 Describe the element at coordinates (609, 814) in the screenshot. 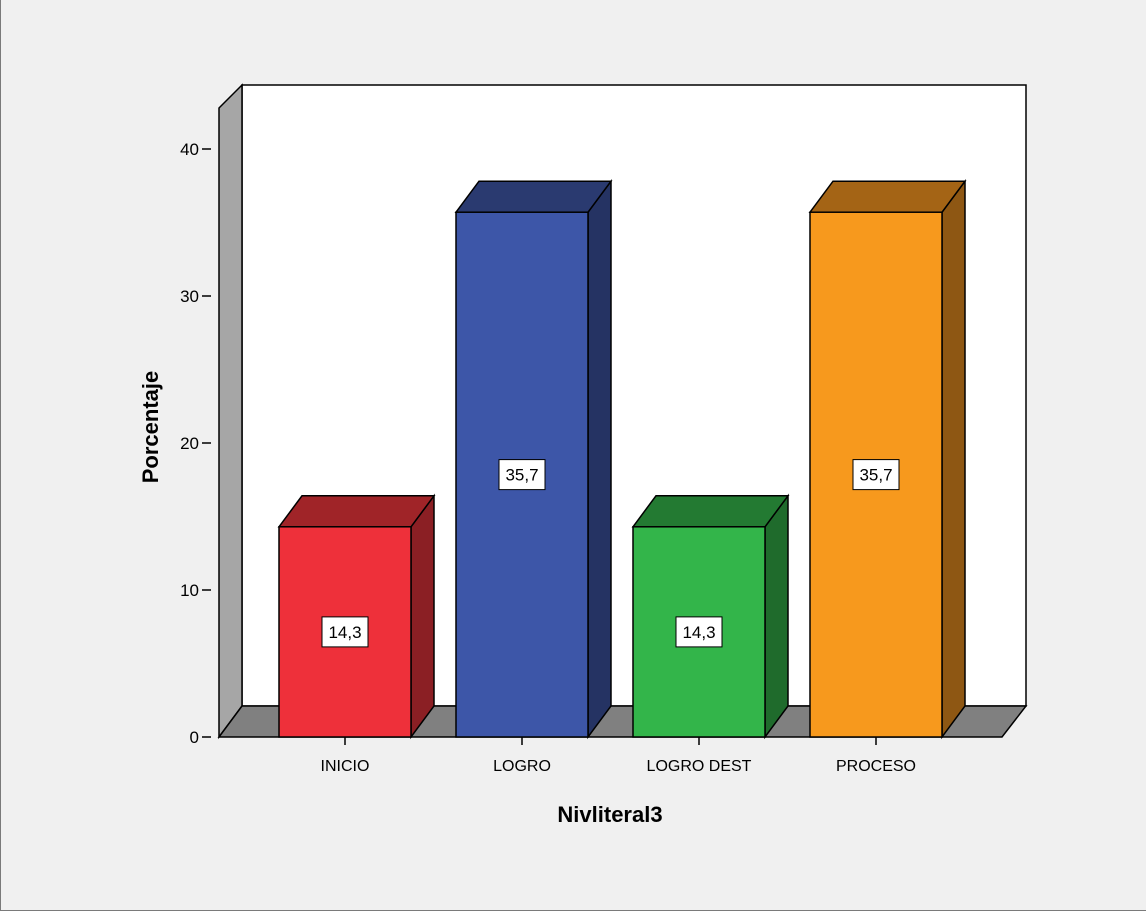

I see `x-axis-title: Nivliteral3` at that location.